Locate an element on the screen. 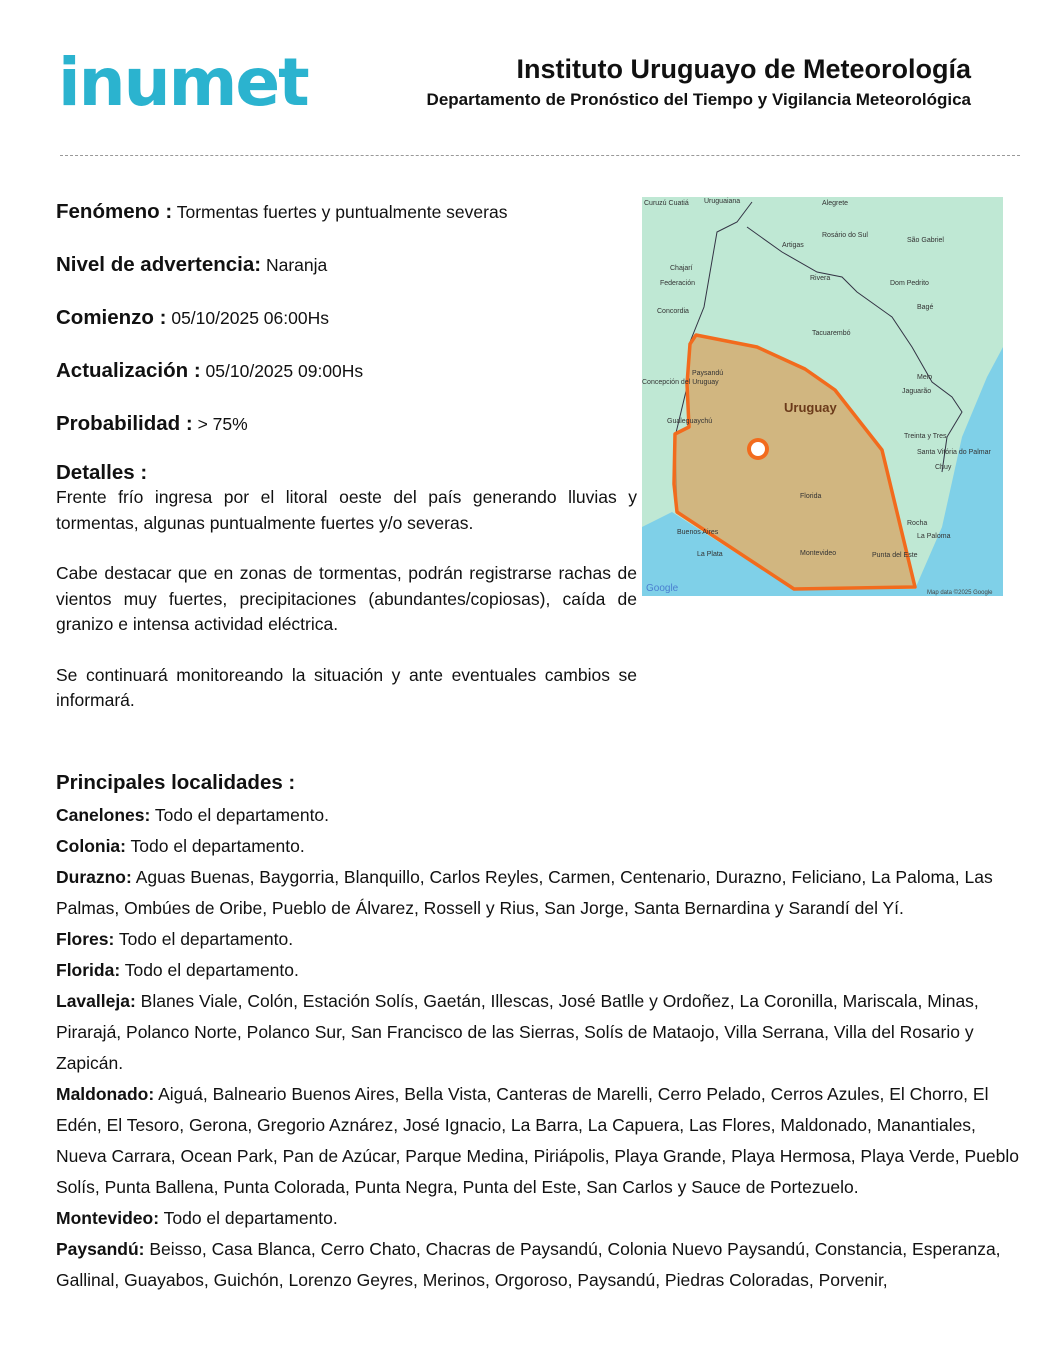 This screenshot has width=1063, height=1345. map-place-label: Rocha is located at coordinates (917, 523).